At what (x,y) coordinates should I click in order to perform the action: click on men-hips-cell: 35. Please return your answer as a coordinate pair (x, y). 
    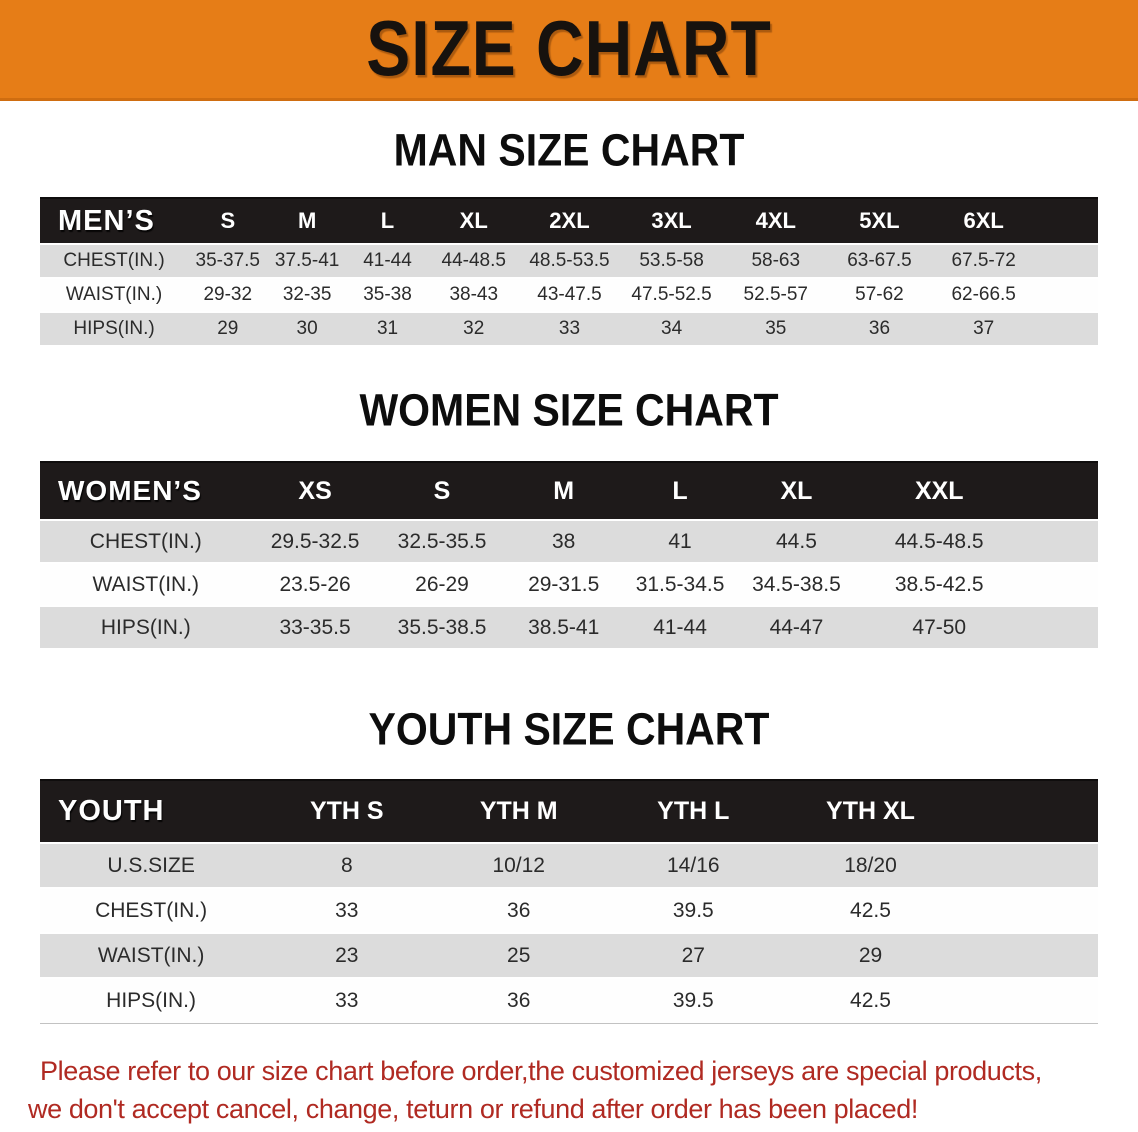
    Looking at the image, I should click on (776, 329).